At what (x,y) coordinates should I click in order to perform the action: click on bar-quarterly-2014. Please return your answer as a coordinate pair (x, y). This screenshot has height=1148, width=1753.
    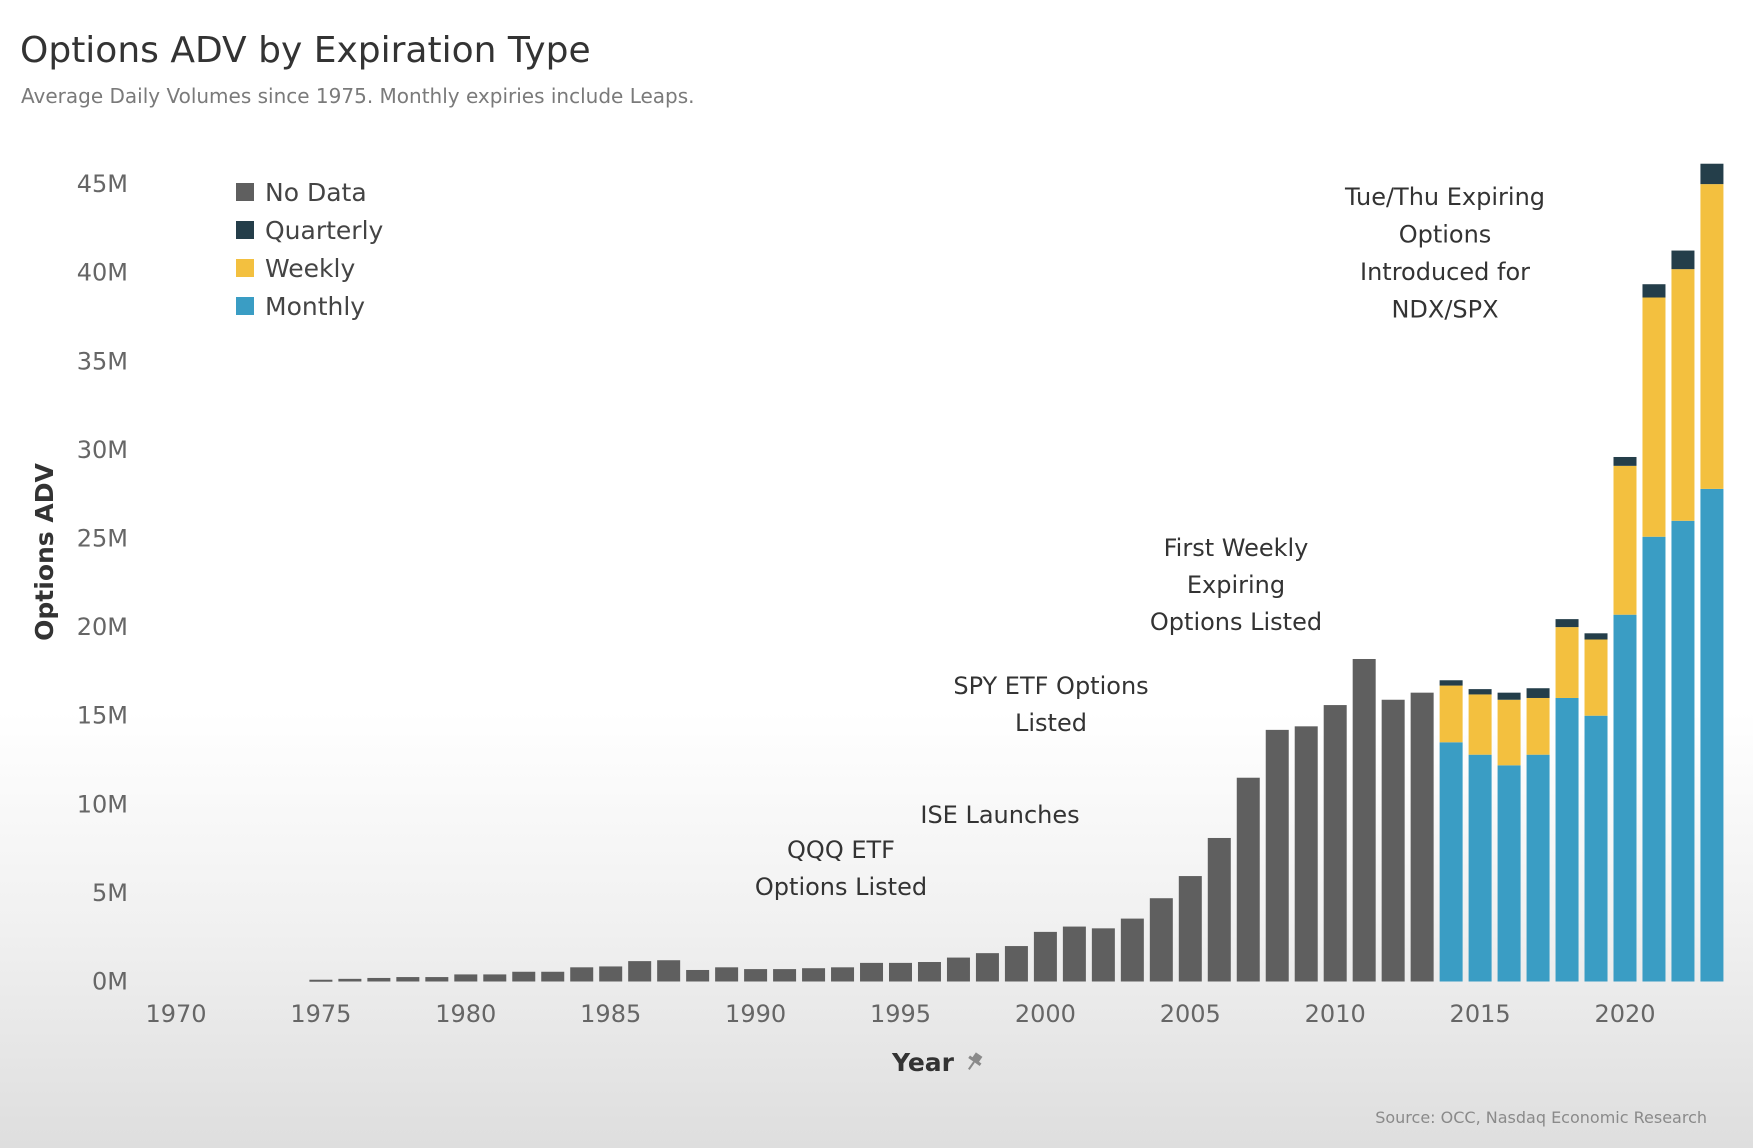
    Looking at the image, I should click on (1451, 683).